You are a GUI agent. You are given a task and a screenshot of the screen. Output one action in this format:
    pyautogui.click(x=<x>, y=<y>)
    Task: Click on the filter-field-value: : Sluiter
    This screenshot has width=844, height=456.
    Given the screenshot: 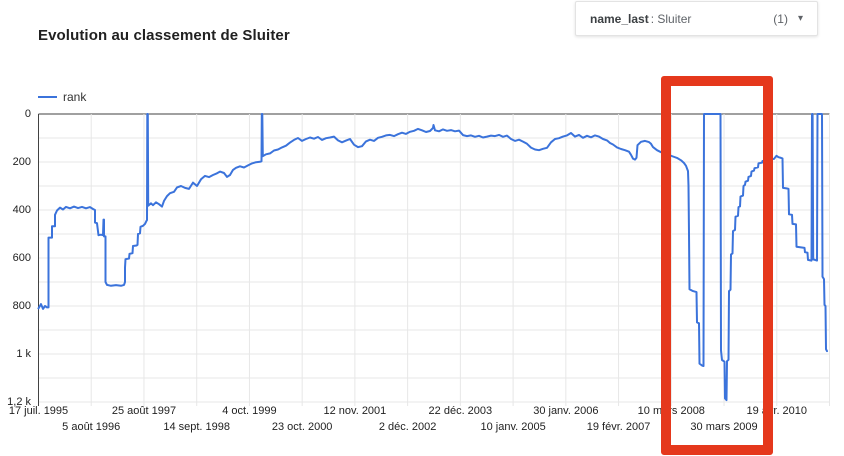 What is the action you would take?
    pyautogui.click(x=671, y=18)
    